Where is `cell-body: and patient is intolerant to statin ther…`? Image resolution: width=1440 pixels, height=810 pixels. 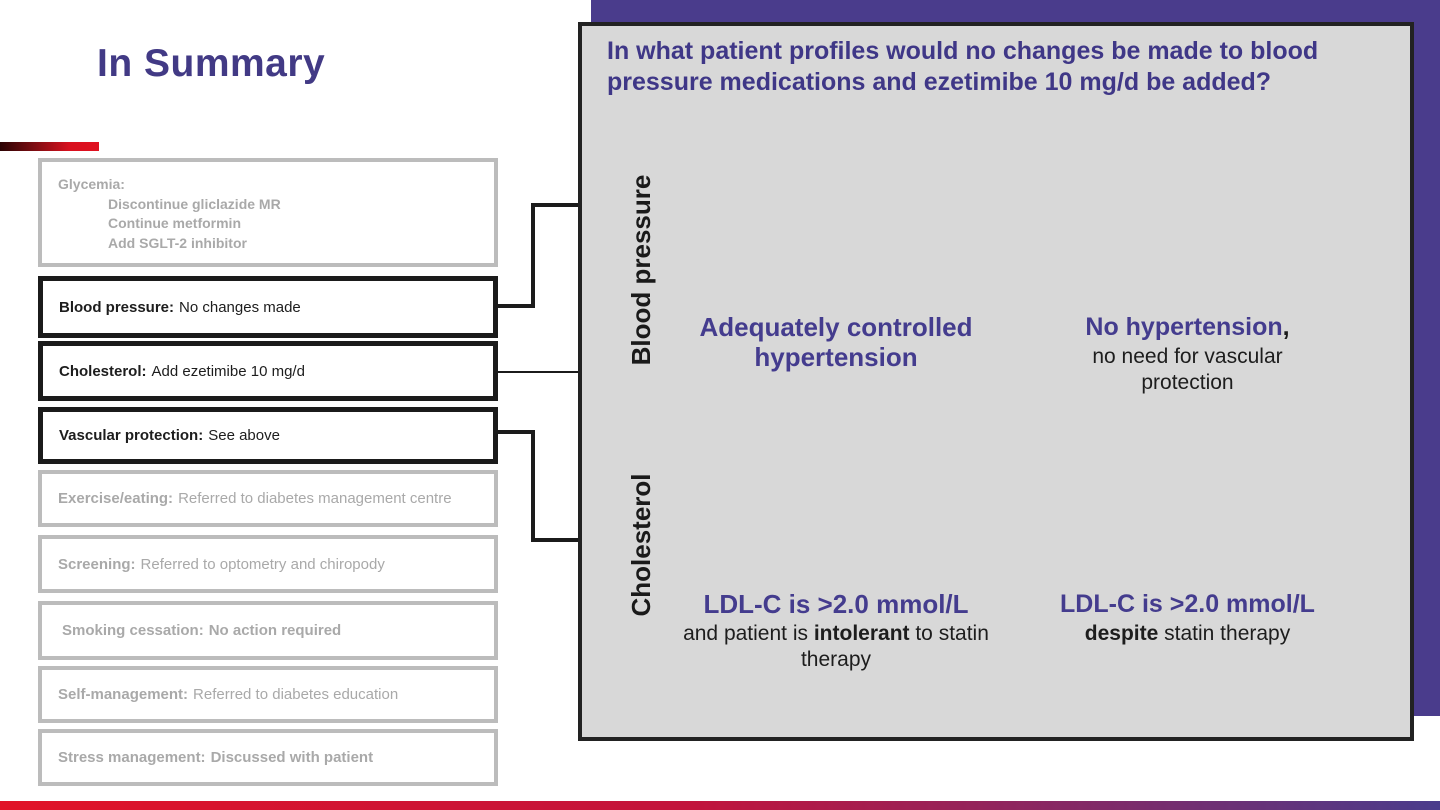 cell-body: and patient is intolerant to statin ther… is located at coordinates (836, 647).